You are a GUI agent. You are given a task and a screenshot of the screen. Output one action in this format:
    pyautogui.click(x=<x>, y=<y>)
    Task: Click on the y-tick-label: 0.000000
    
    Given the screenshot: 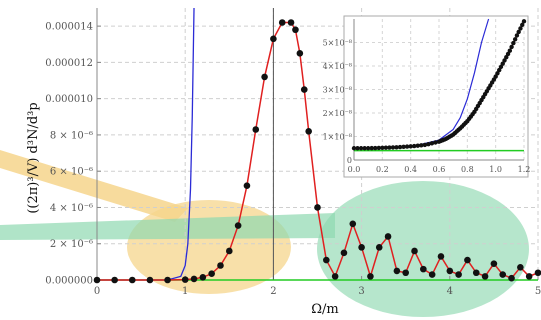 What is the action you would take?
    pyautogui.click(x=69, y=281)
    